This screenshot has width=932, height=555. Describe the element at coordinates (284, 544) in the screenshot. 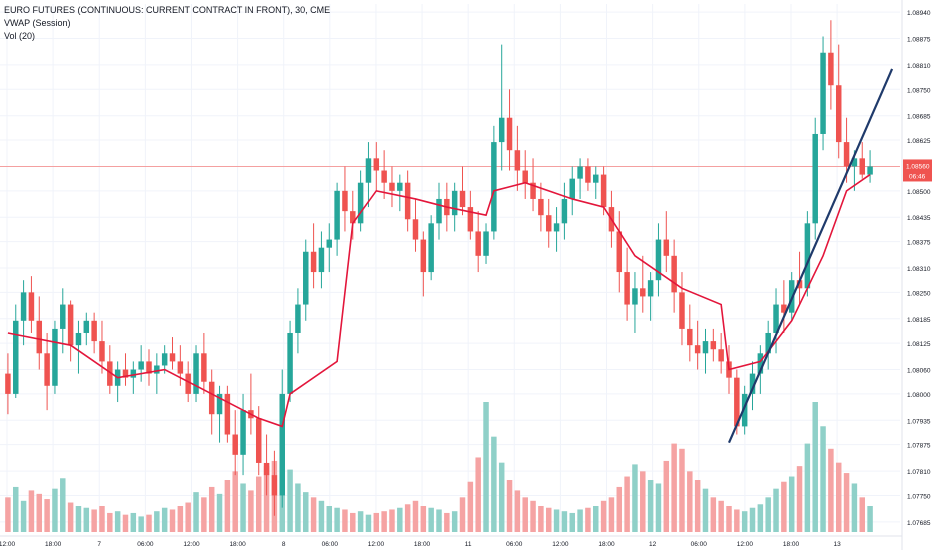

I see `x-axis-tick-label: 8` at that location.